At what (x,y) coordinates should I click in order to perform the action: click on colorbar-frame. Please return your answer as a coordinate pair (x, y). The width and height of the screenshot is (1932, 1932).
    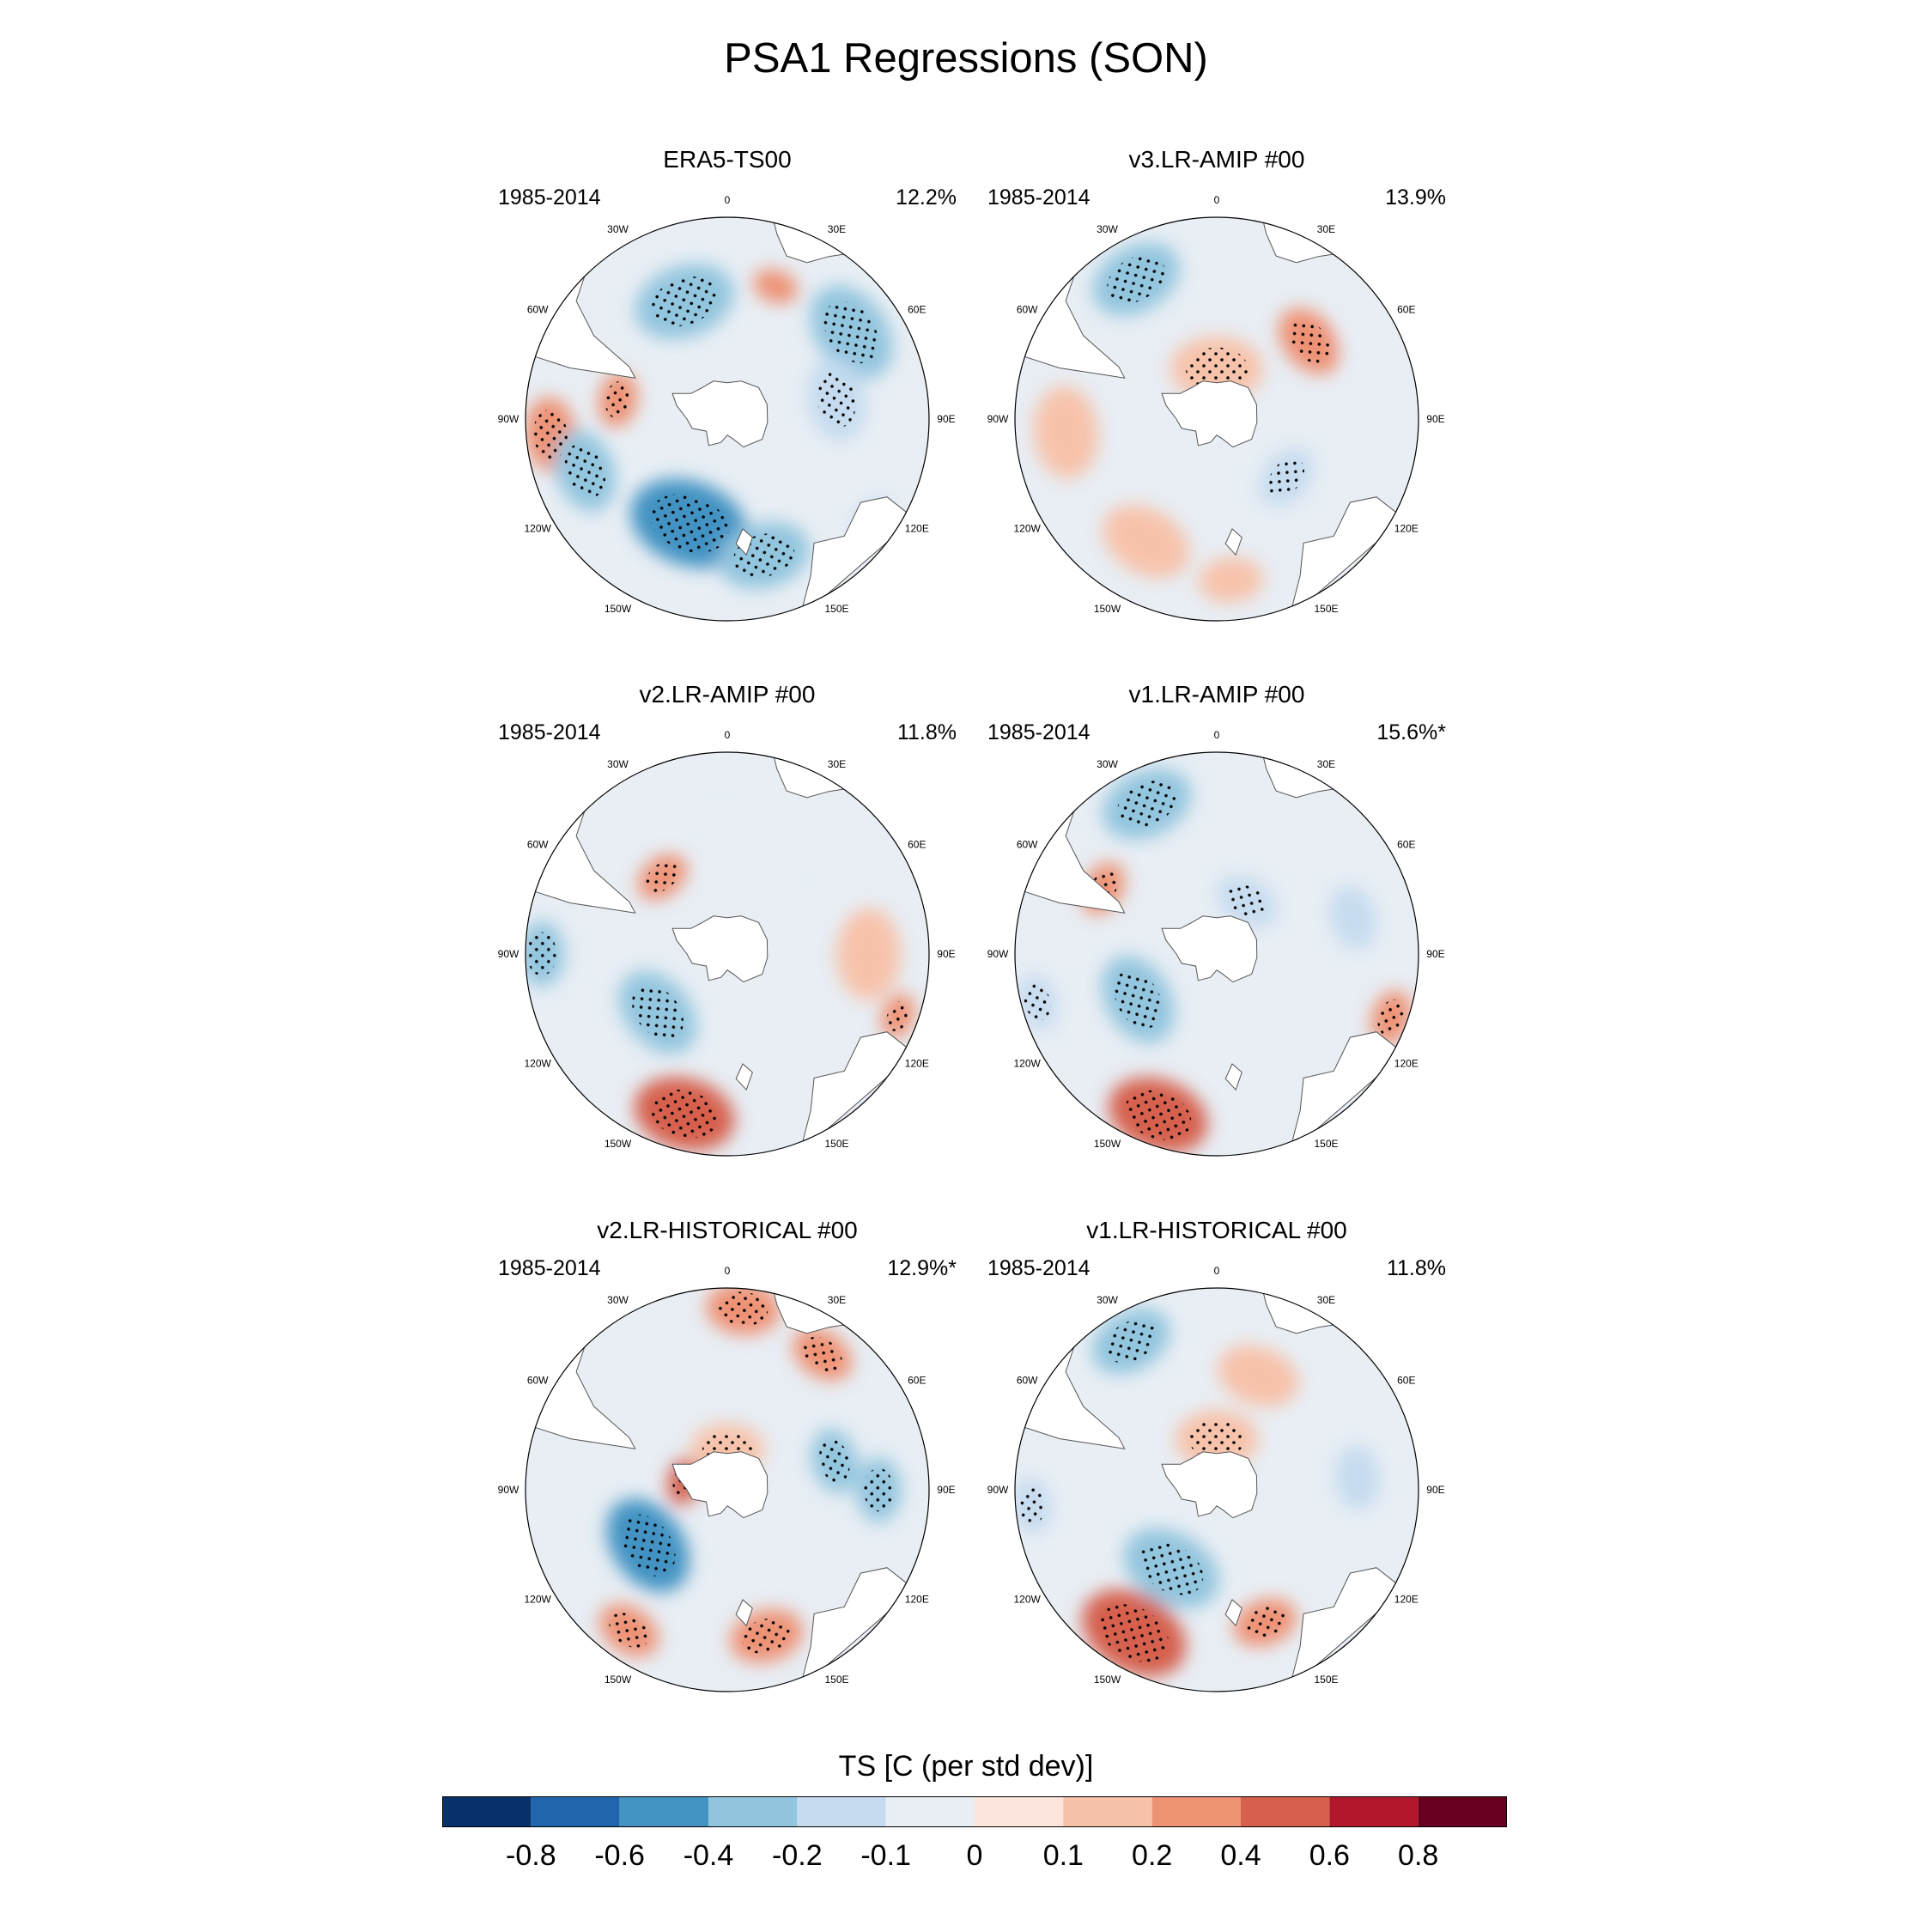
    Looking at the image, I should click on (974, 1812).